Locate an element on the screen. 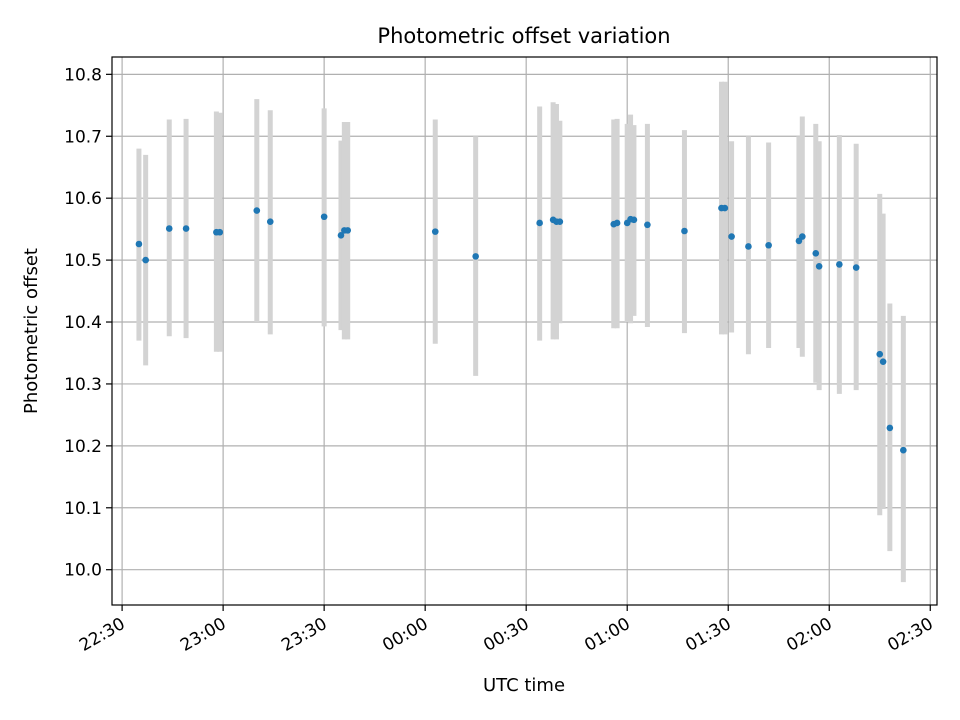  y-tick-label: 10.7 is located at coordinates (83, 137).